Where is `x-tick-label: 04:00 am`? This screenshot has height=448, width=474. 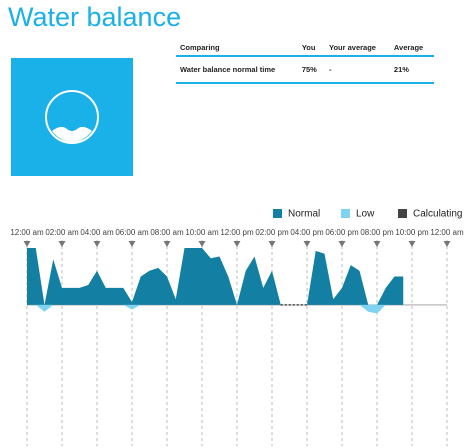 x-tick-label: 04:00 am is located at coordinates (97, 232).